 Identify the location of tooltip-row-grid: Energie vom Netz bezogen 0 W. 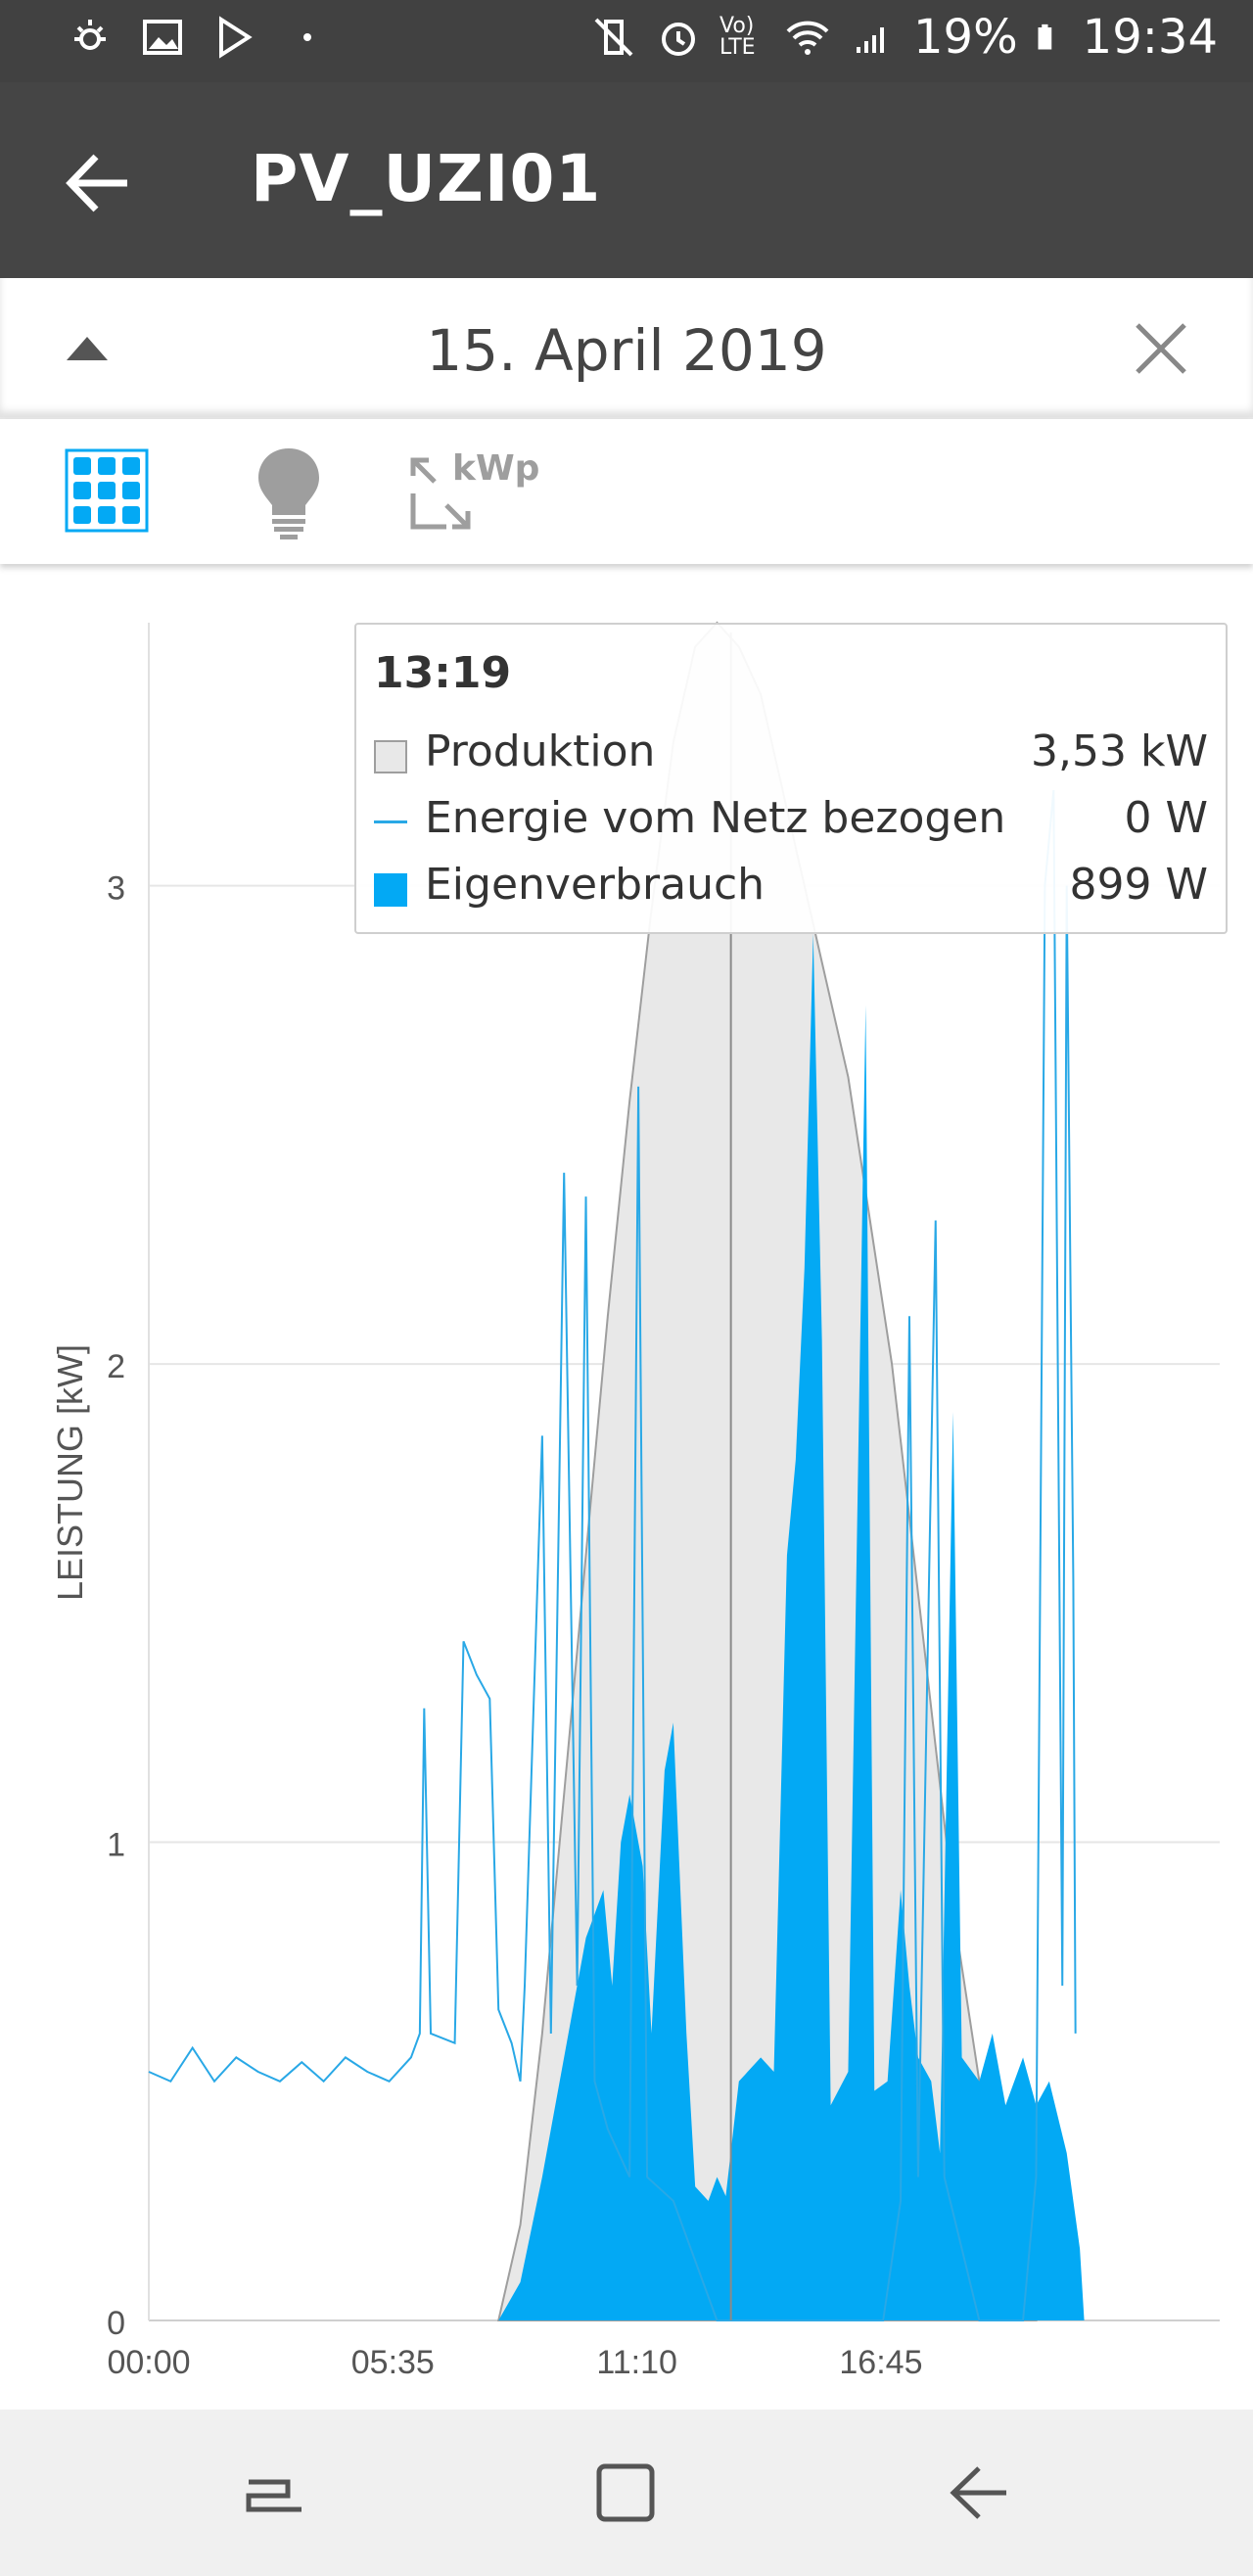
(791, 820).